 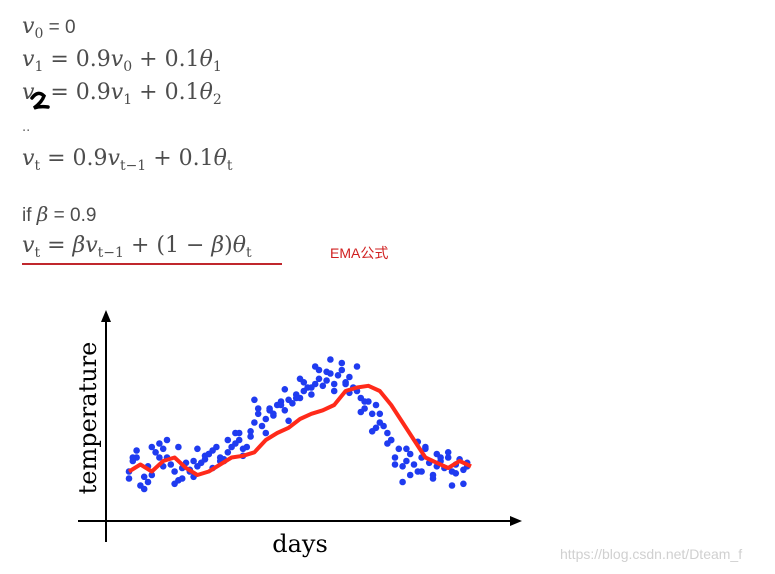 What do you see at coordinates (62, 27) in the screenshot?
I see `formula-rhs: = 0` at bounding box center [62, 27].